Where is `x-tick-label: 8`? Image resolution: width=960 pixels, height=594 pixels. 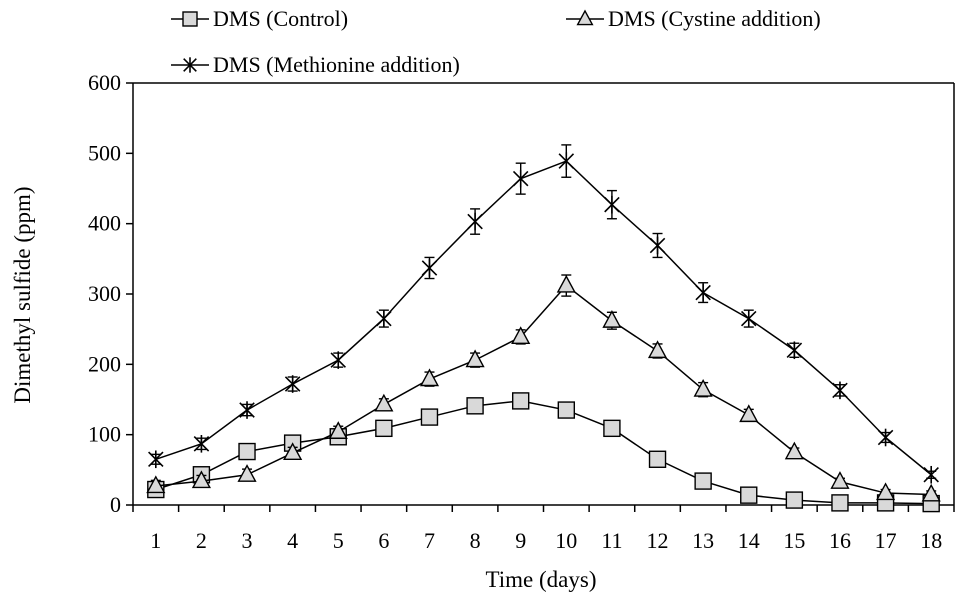
x-tick-label: 8 is located at coordinates (475, 540).